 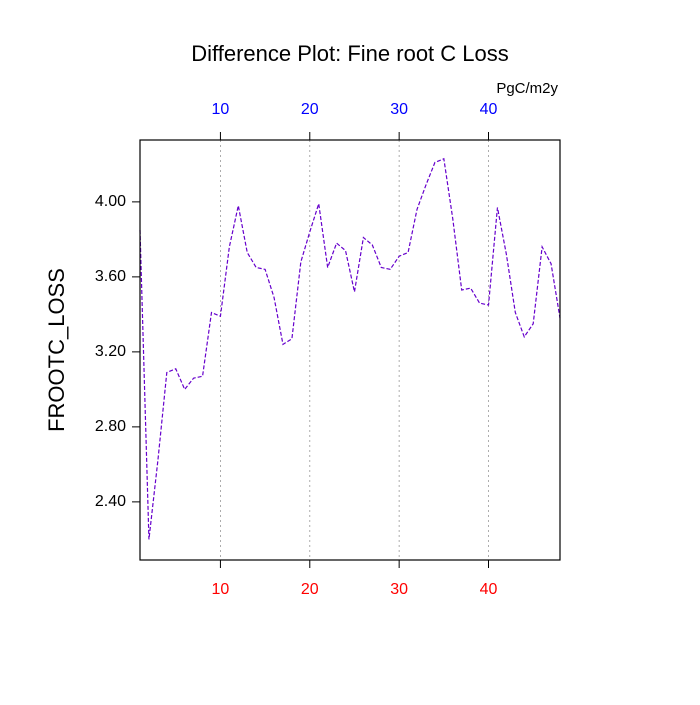 I want to click on x-tick-label-top: 30, so click(x=399, y=109).